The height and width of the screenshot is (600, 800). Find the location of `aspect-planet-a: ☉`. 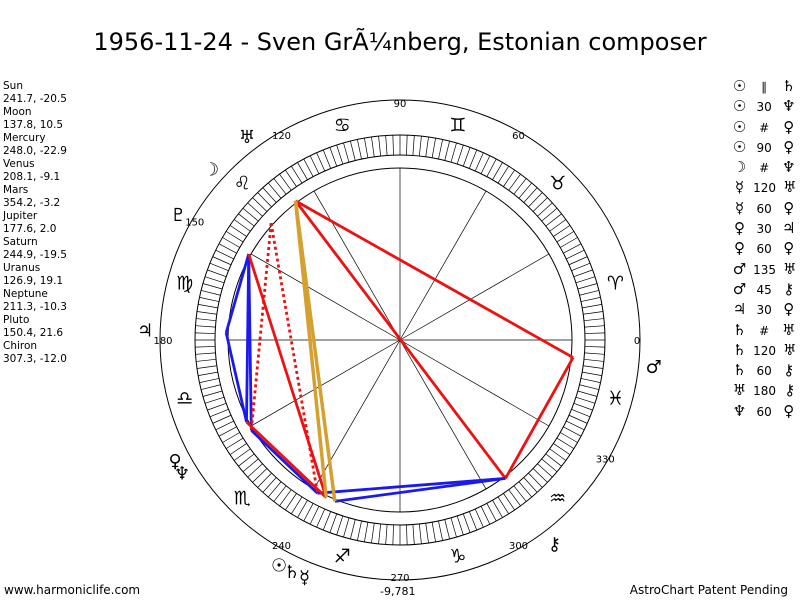

aspect-planet-a: ☉ is located at coordinates (739, 86).